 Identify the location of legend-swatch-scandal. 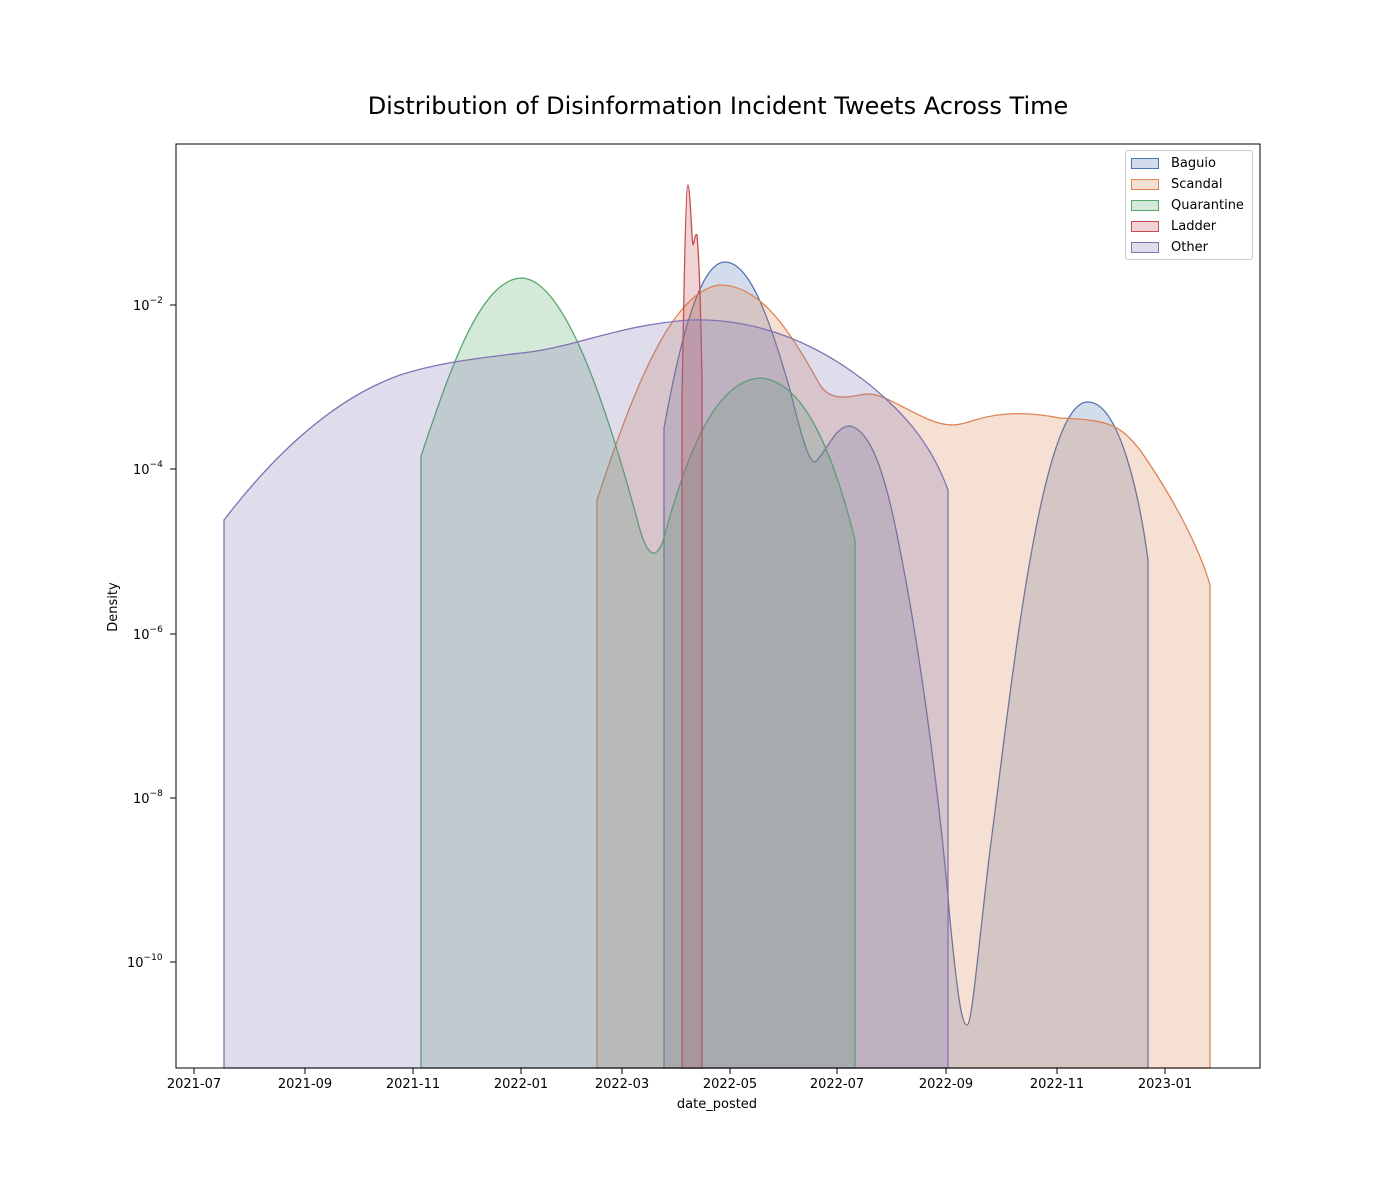
(1145, 184).